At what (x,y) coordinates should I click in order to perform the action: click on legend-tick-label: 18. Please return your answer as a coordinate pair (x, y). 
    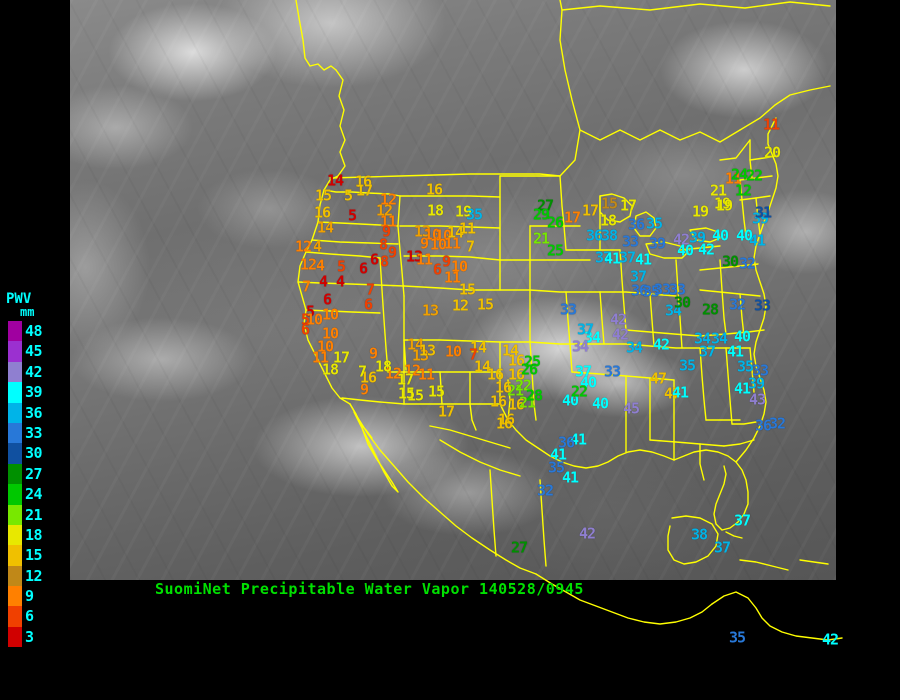
    Looking at the image, I should click on (34, 534).